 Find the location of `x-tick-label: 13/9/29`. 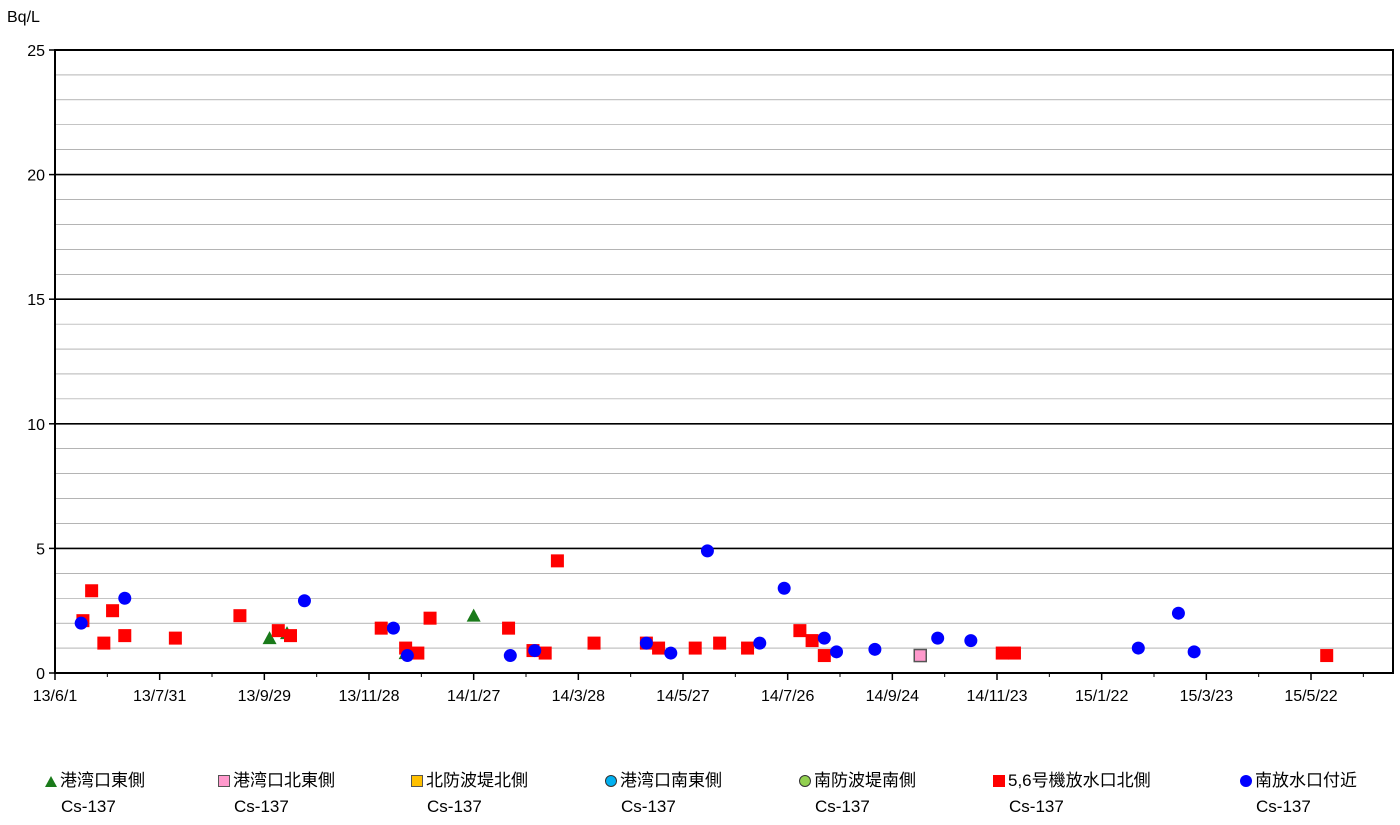

x-tick-label: 13/9/29 is located at coordinates (264, 696).